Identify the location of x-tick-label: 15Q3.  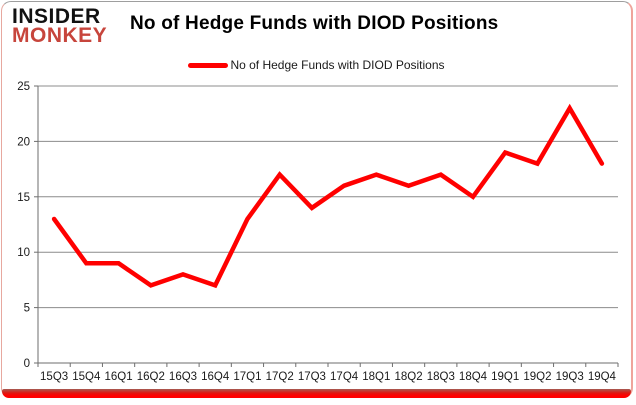
(54, 377).